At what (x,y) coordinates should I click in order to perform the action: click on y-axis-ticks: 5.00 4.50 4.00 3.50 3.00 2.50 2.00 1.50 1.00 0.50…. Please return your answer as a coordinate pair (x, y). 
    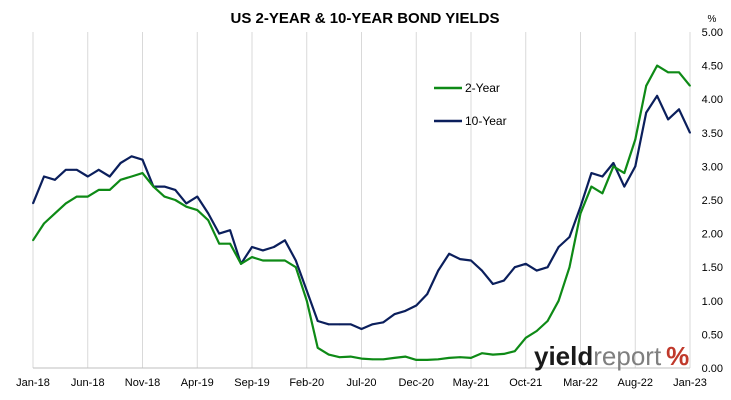
    Looking at the image, I should click on (712, 201).